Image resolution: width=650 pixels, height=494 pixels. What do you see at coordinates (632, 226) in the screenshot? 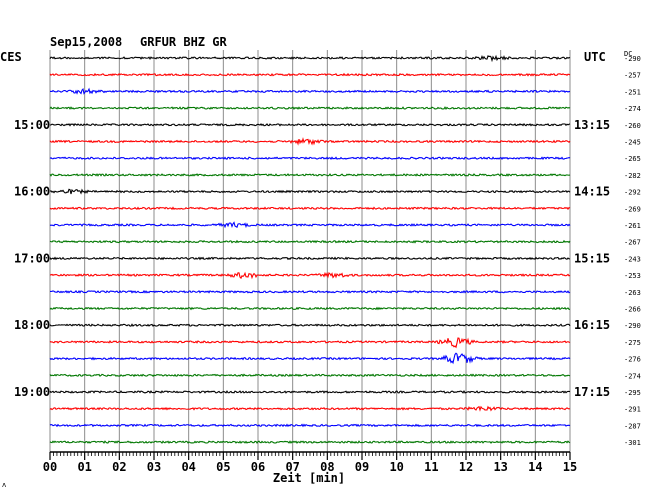
I see `dc-offset-label: -261` at bounding box center [632, 226].